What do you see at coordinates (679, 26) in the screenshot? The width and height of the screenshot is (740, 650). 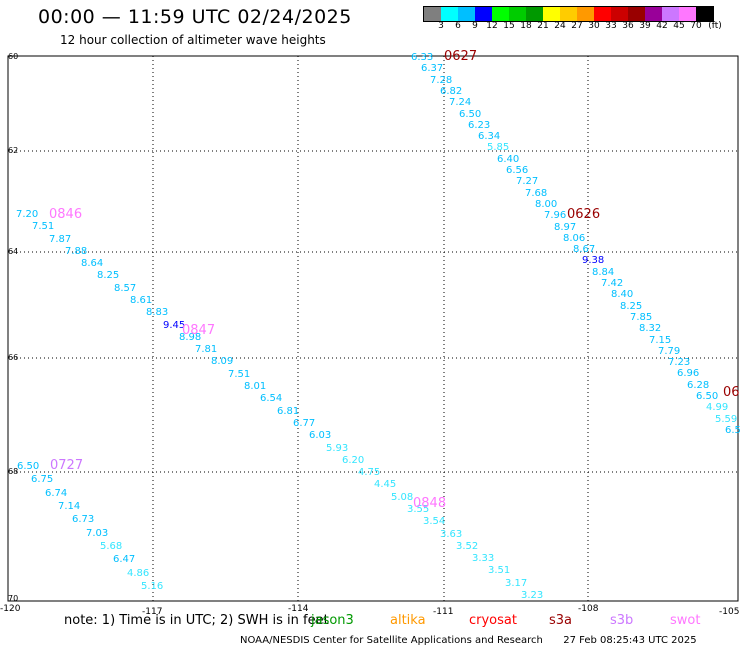 I see `legend-label: 45` at bounding box center [679, 26].